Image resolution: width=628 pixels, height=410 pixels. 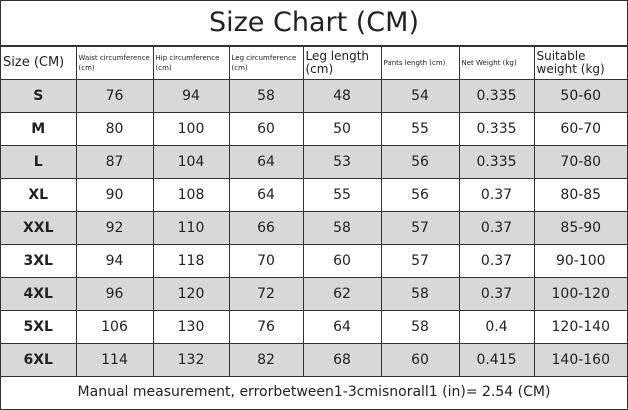 What do you see at coordinates (420, 96) in the screenshot?
I see `value-cell: 54` at bounding box center [420, 96].